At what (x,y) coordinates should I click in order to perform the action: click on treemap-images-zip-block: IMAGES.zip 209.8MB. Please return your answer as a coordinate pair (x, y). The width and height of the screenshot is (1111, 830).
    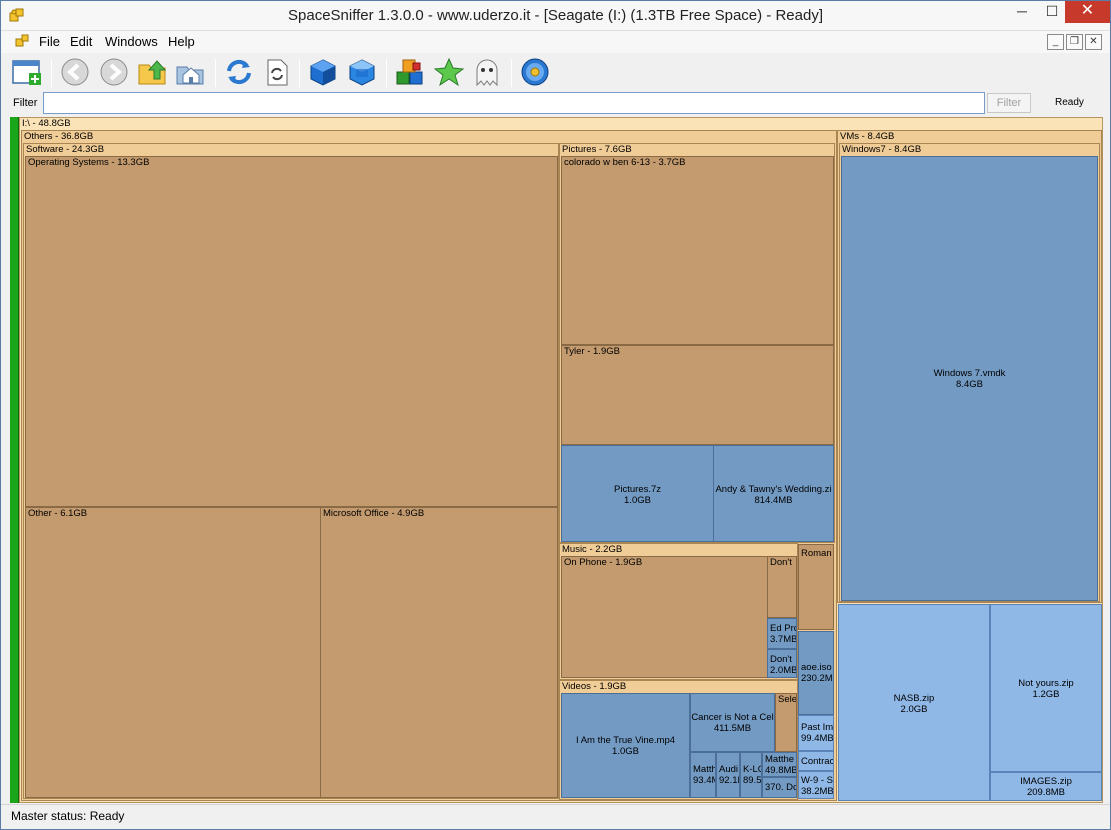
    Looking at the image, I should click on (1046, 786).